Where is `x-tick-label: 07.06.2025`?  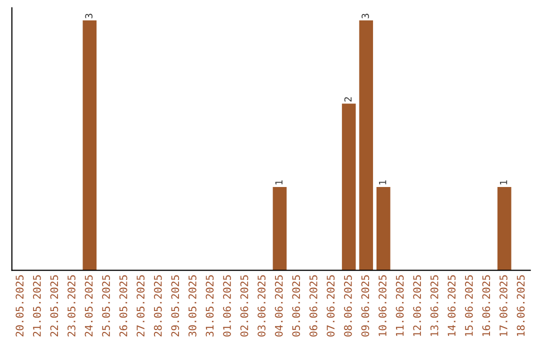
x-tick-label: 07.06.2025 is located at coordinates (330, 305).